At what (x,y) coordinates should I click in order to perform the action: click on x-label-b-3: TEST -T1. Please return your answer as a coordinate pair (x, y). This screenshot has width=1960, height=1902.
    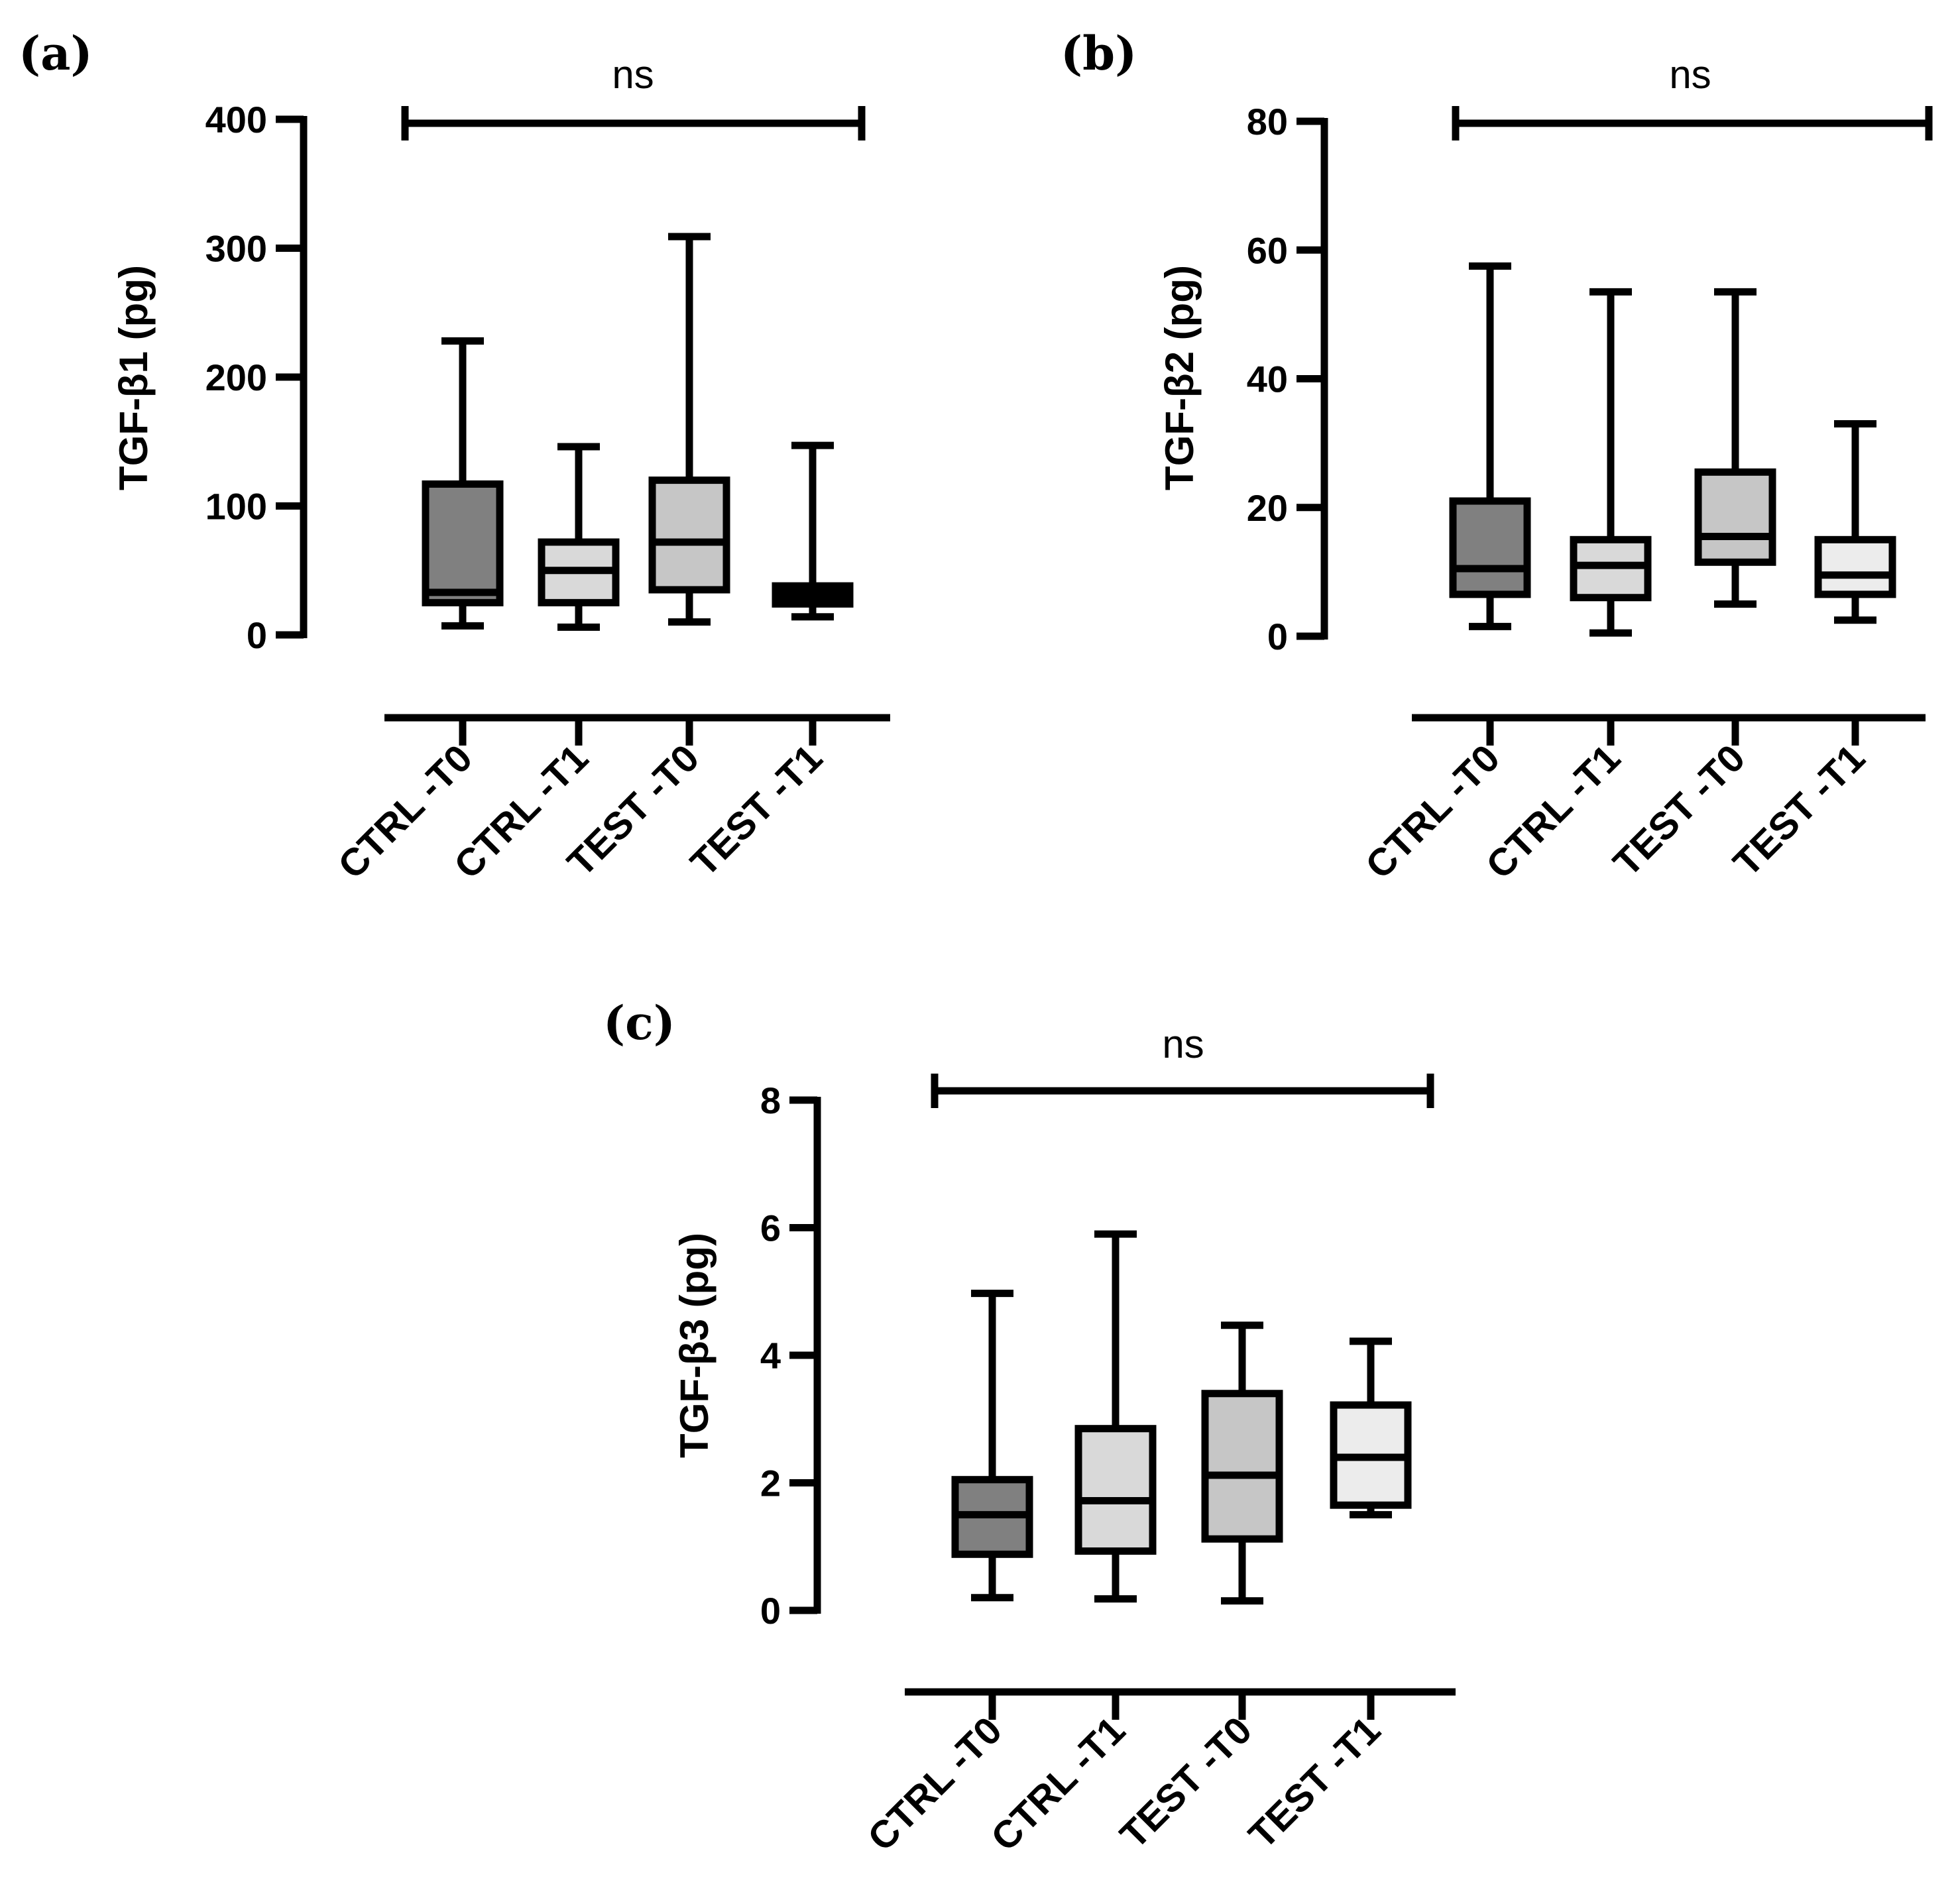
    Looking at the image, I should click on (1799, 810).